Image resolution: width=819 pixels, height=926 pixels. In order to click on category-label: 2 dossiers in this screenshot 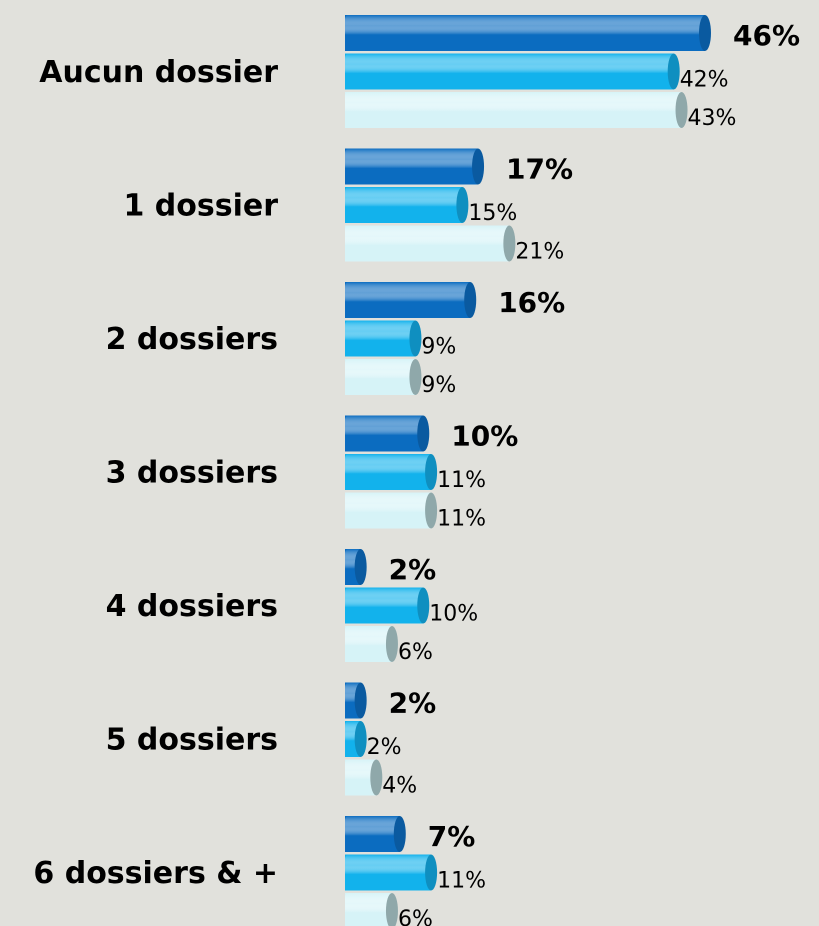, I will do `click(192, 339)`.